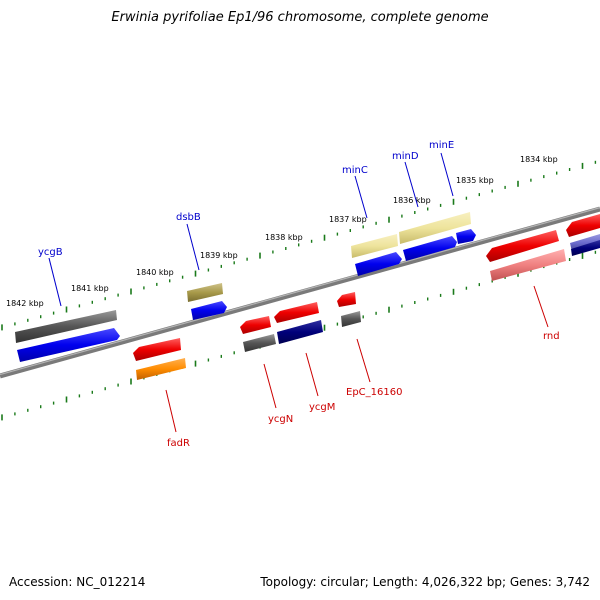  What do you see at coordinates (539, 159) in the screenshot?
I see `kbp-label: 1834 kbp` at bounding box center [539, 159].